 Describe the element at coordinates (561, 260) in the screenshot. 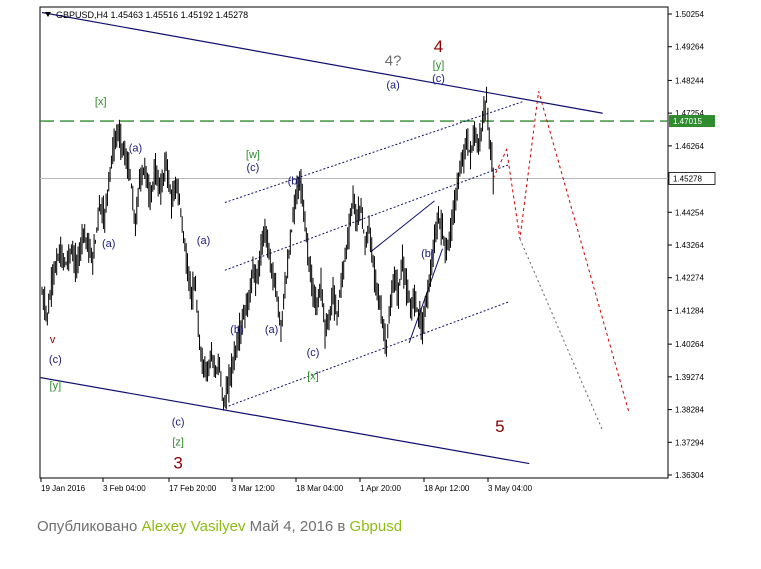

I see `forecast-paths` at that location.